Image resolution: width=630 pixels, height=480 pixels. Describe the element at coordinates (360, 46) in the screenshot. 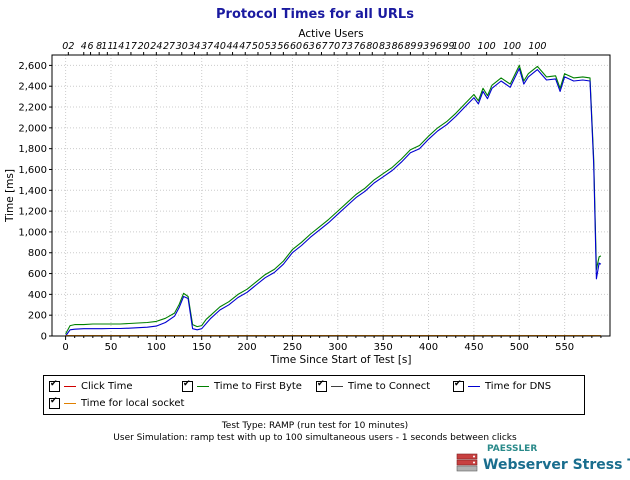

I see `top-tick-label: 76` at that location.